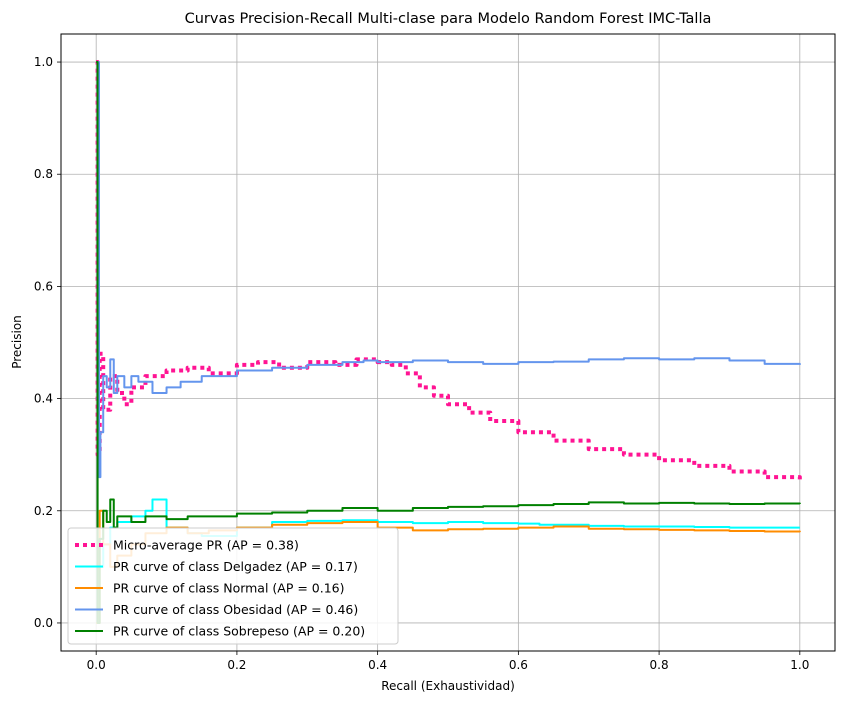 This screenshot has width=846, height=701. I want to click on legend-label: PR curve of class Normal (AP = 0.16), so click(229, 588).